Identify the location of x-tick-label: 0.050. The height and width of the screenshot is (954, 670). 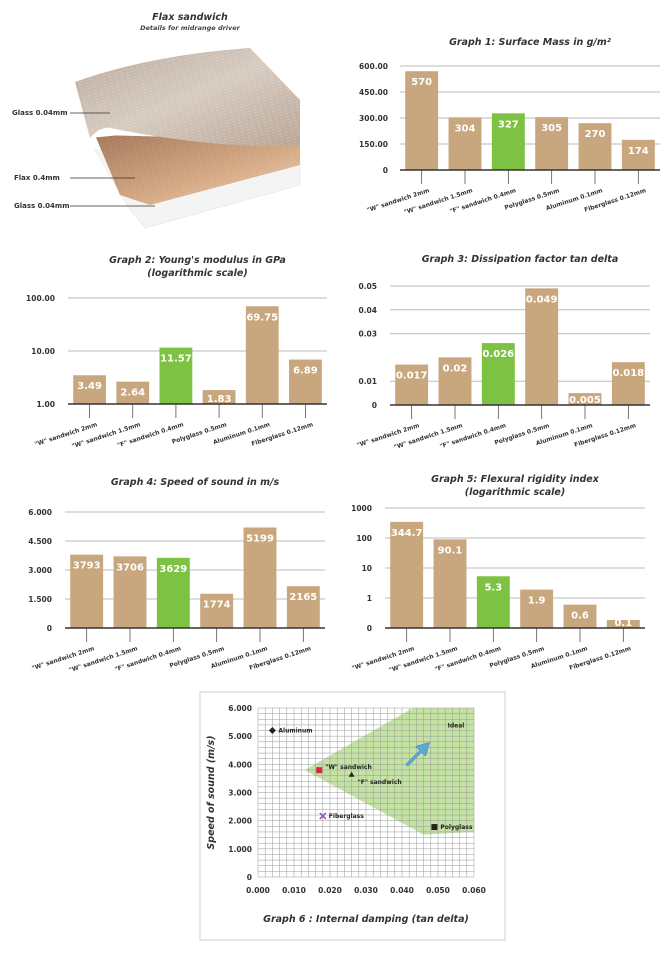
(438, 890).